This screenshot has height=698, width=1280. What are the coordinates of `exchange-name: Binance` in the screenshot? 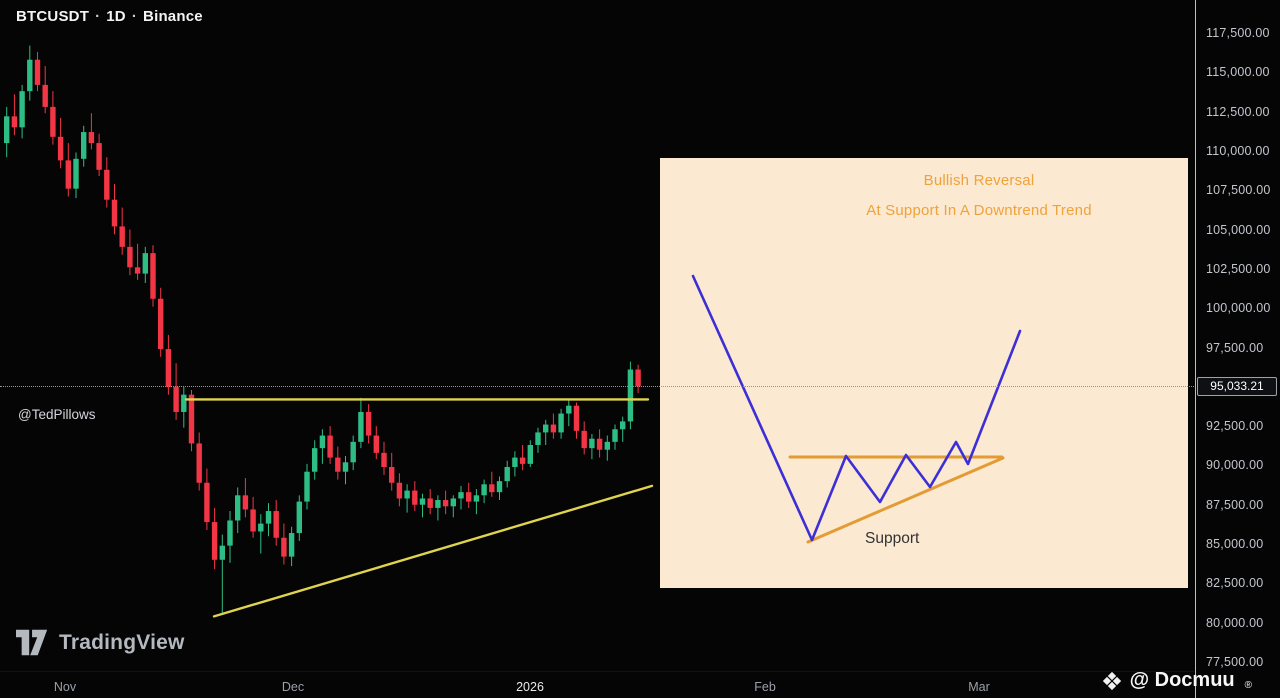 It's located at (173, 16).